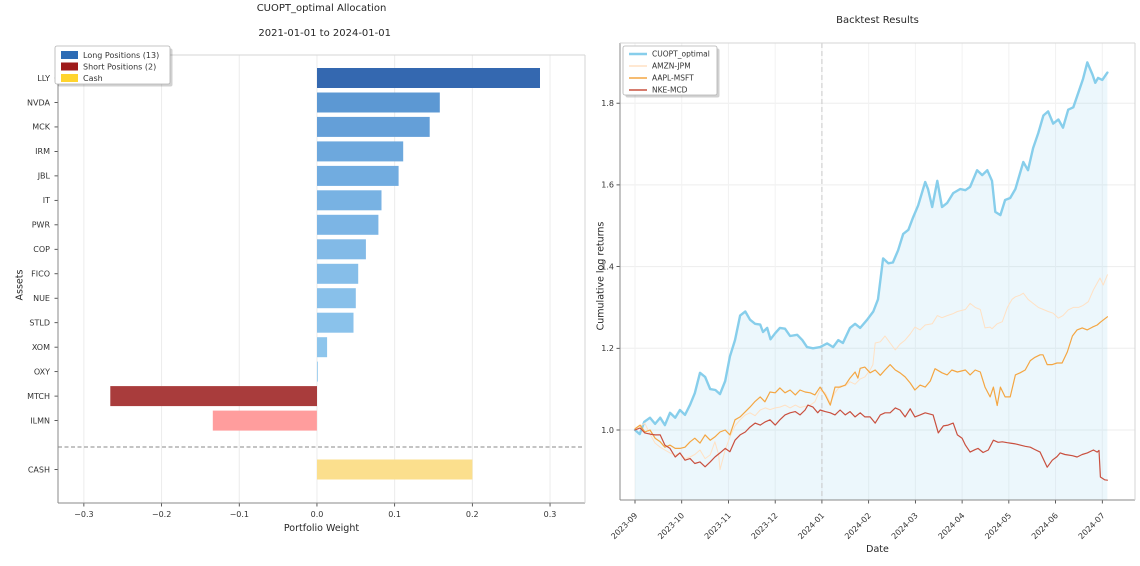 This screenshot has width=1140, height=566. Describe the element at coordinates (121, 55) in the screenshot. I see `legend-label: Long Positions (13)` at that location.